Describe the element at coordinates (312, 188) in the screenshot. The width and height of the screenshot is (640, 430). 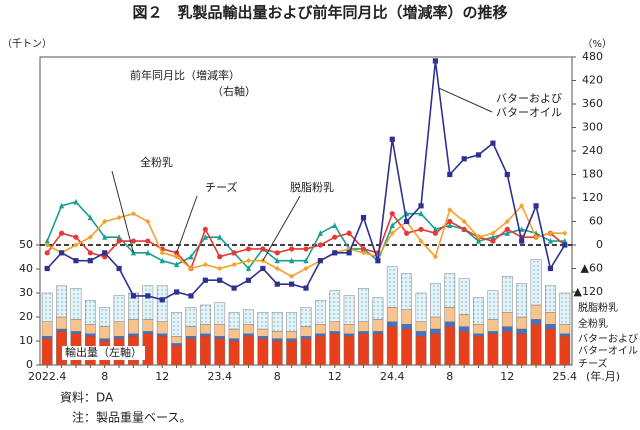
I see `line-label: 脱脂粉乳` at that location.